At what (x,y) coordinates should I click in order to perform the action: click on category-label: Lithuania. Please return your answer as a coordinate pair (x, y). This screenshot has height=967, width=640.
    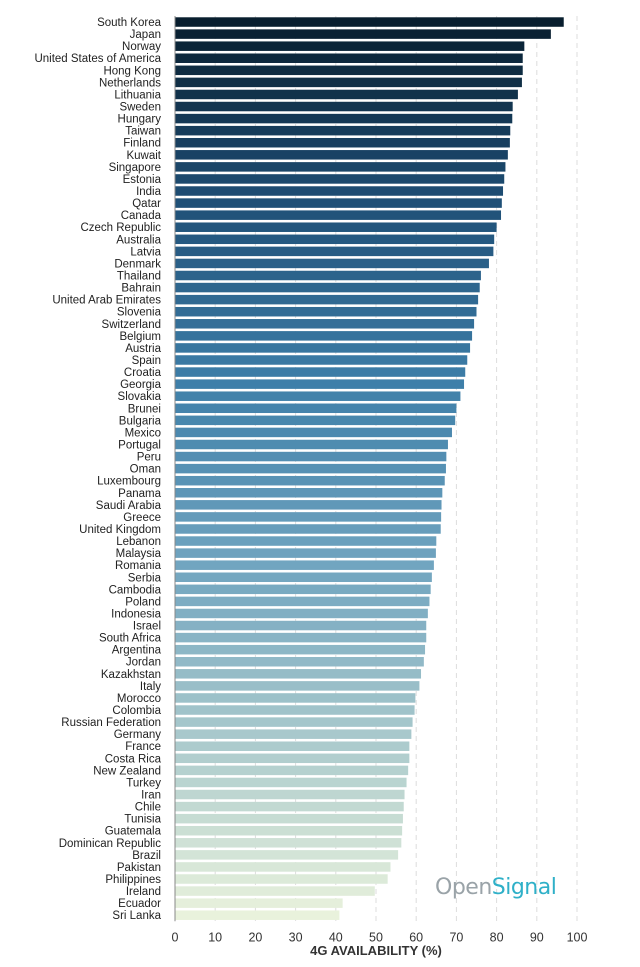
    Looking at the image, I should click on (137, 95).